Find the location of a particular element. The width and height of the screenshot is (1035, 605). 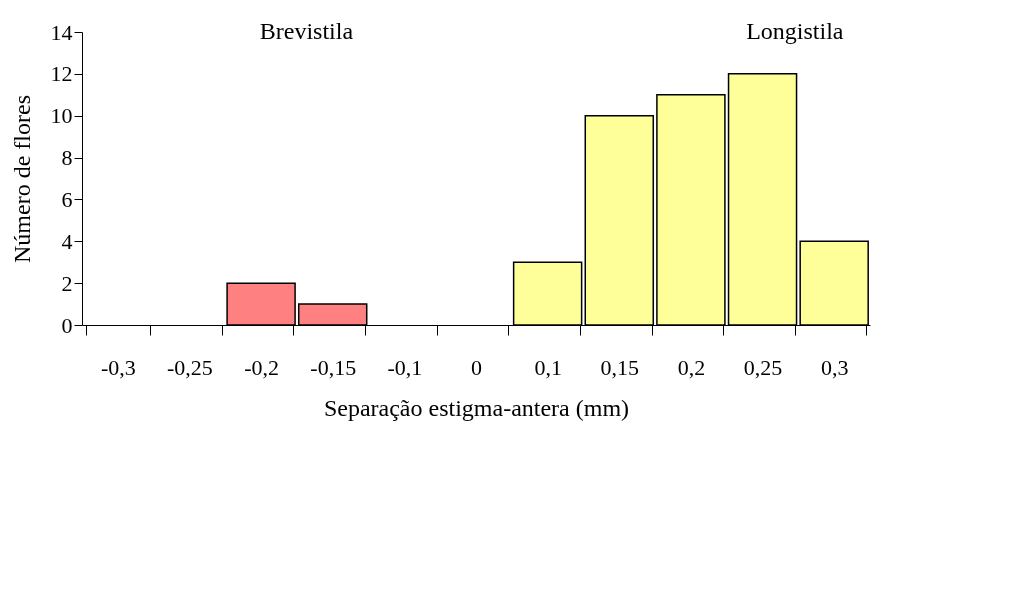

x-tick-label: -0,2 is located at coordinates (261, 367).